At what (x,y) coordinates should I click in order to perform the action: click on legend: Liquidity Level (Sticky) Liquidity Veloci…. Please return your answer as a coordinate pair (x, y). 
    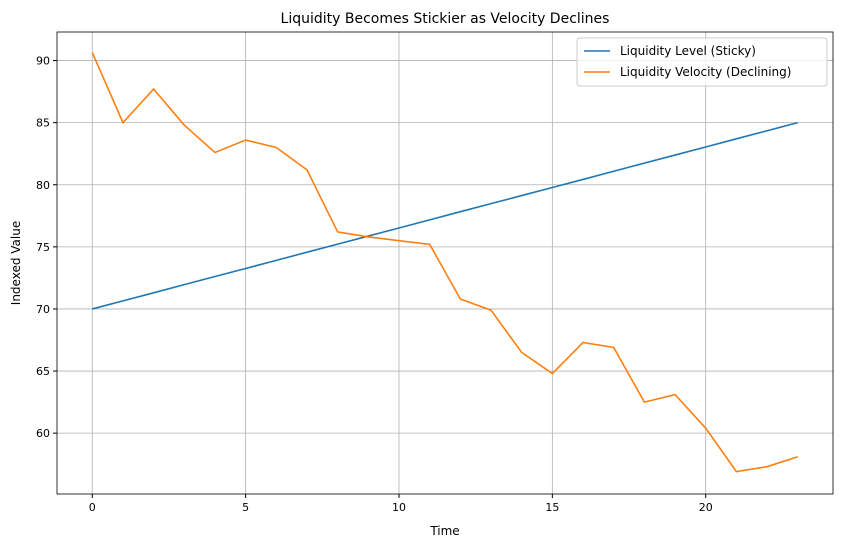
    Looking at the image, I should click on (702, 62).